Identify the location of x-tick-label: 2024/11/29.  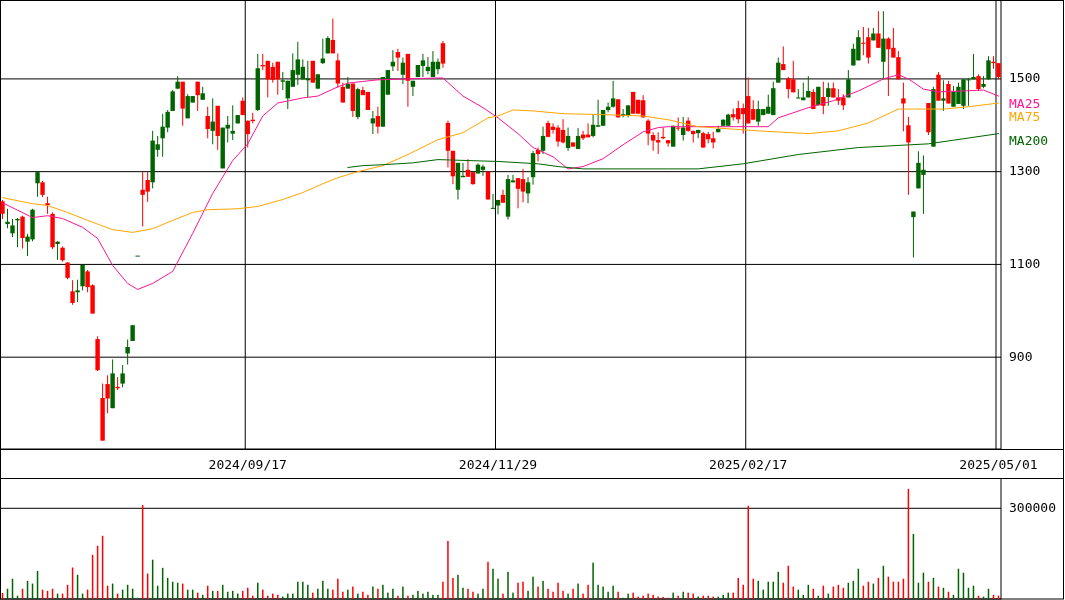
(498, 464).